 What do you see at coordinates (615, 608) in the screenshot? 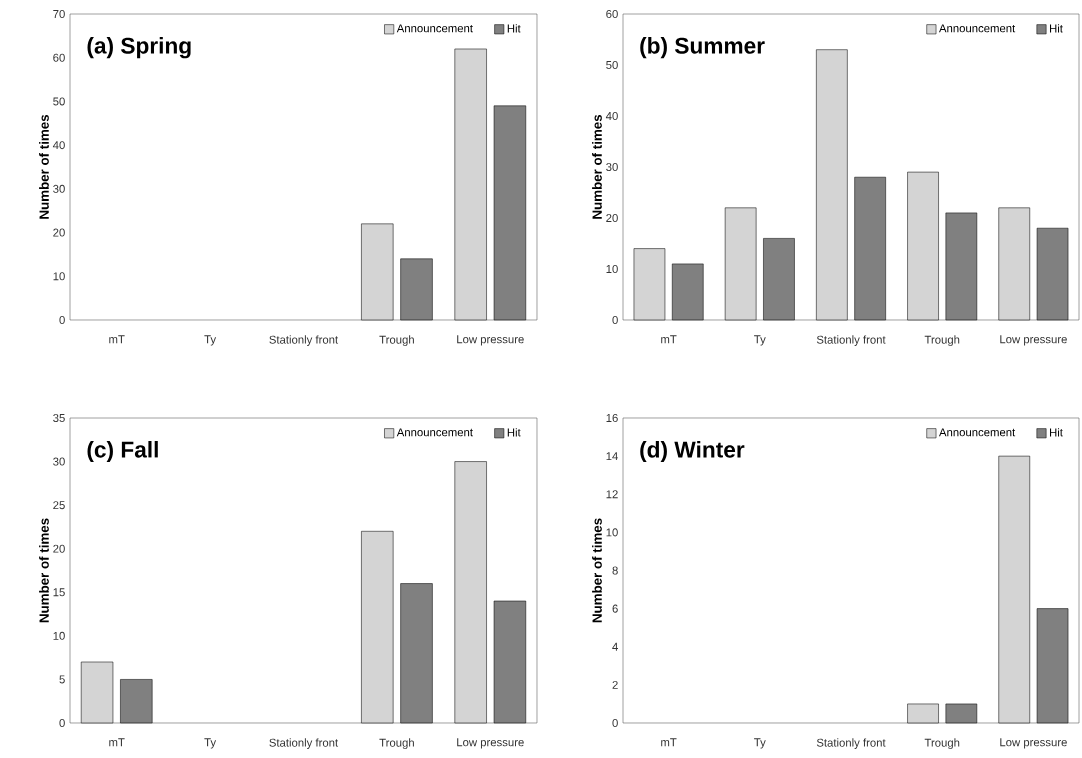
I see `y-tick-label: 6` at bounding box center [615, 608].